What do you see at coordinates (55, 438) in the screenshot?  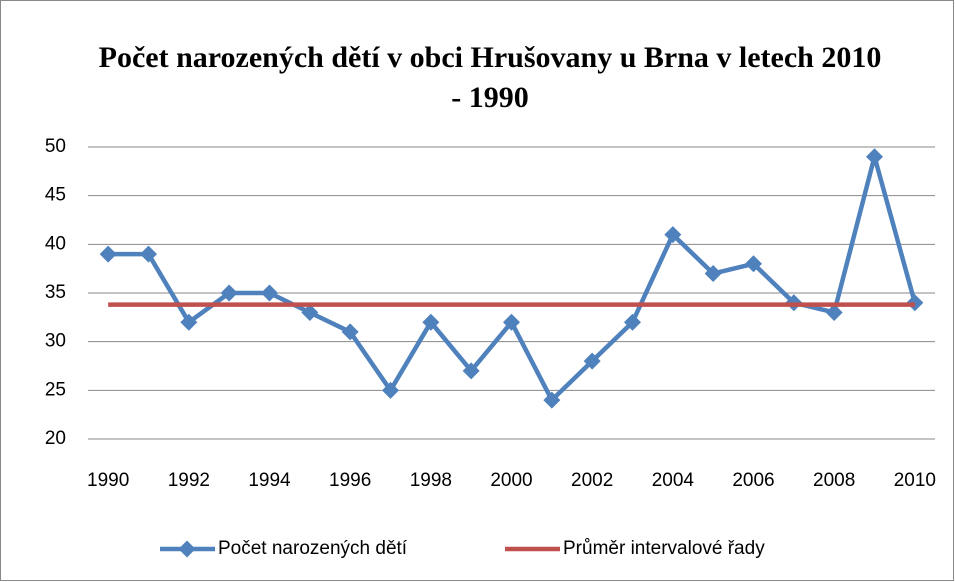 I see `y-tick-label: 20` at bounding box center [55, 438].